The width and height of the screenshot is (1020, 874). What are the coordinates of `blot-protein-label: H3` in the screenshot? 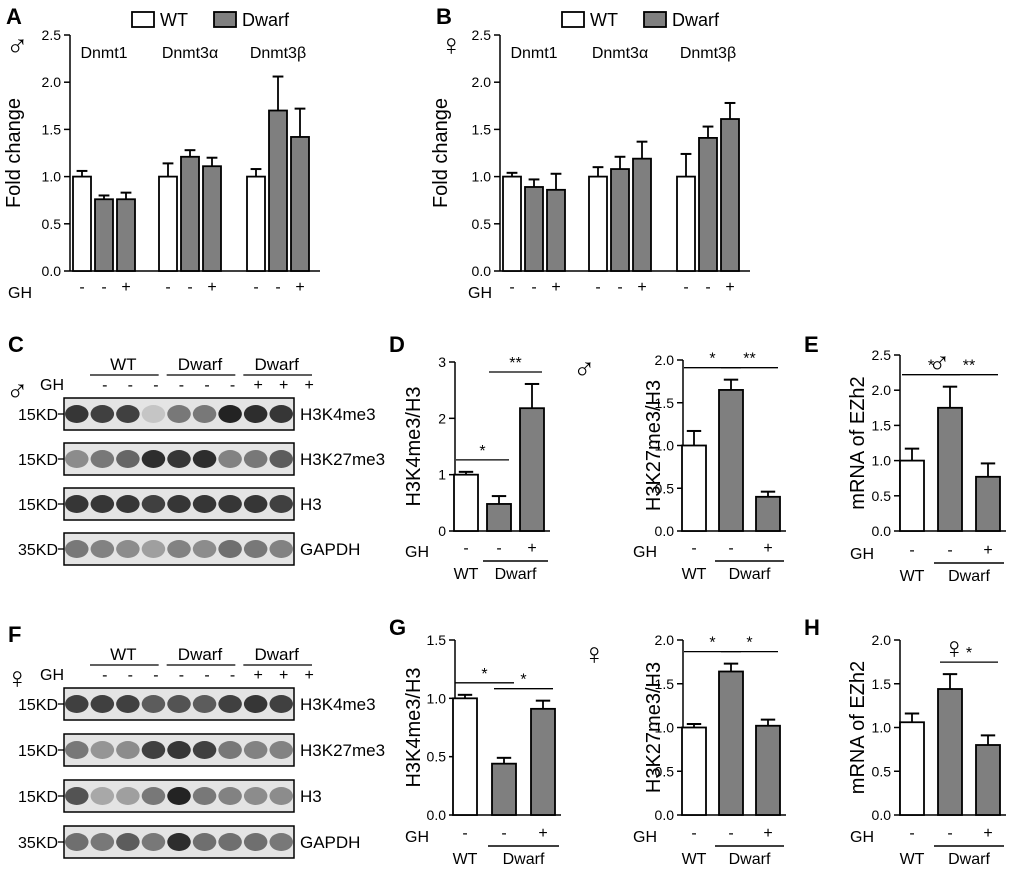 It's located at (311, 796).